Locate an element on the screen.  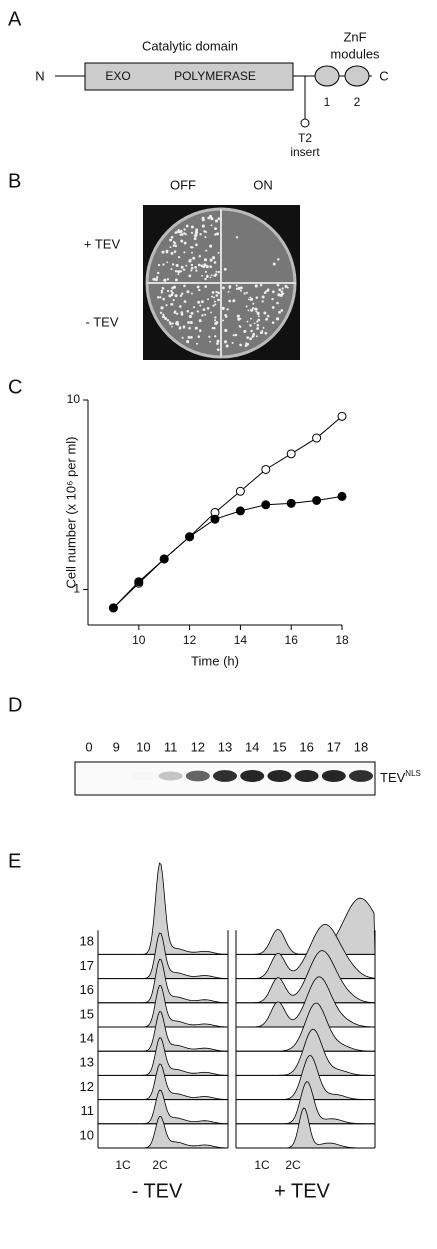
lane-label: 17 is located at coordinates (334, 746).